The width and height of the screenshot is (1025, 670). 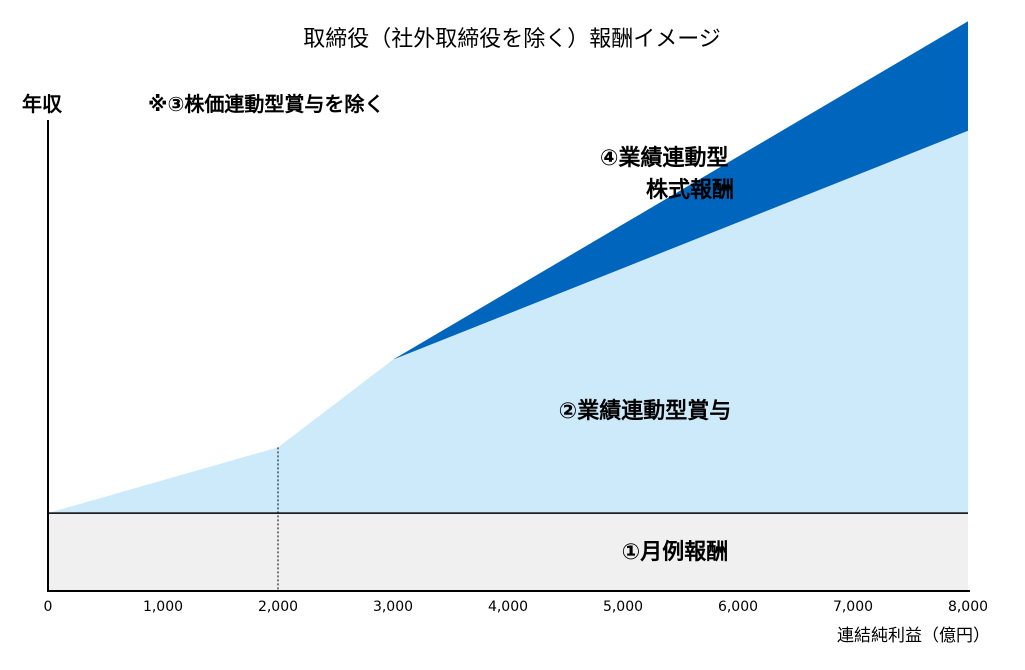 What do you see at coordinates (266, 104) in the screenshot?
I see `note-text: ※③株価連動型賞与を除く` at bounding box center [266, 104].